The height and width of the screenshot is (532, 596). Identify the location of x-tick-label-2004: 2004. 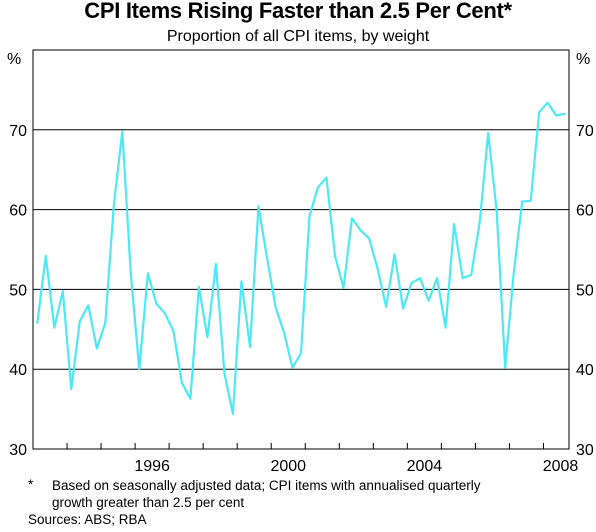
(425, 466).